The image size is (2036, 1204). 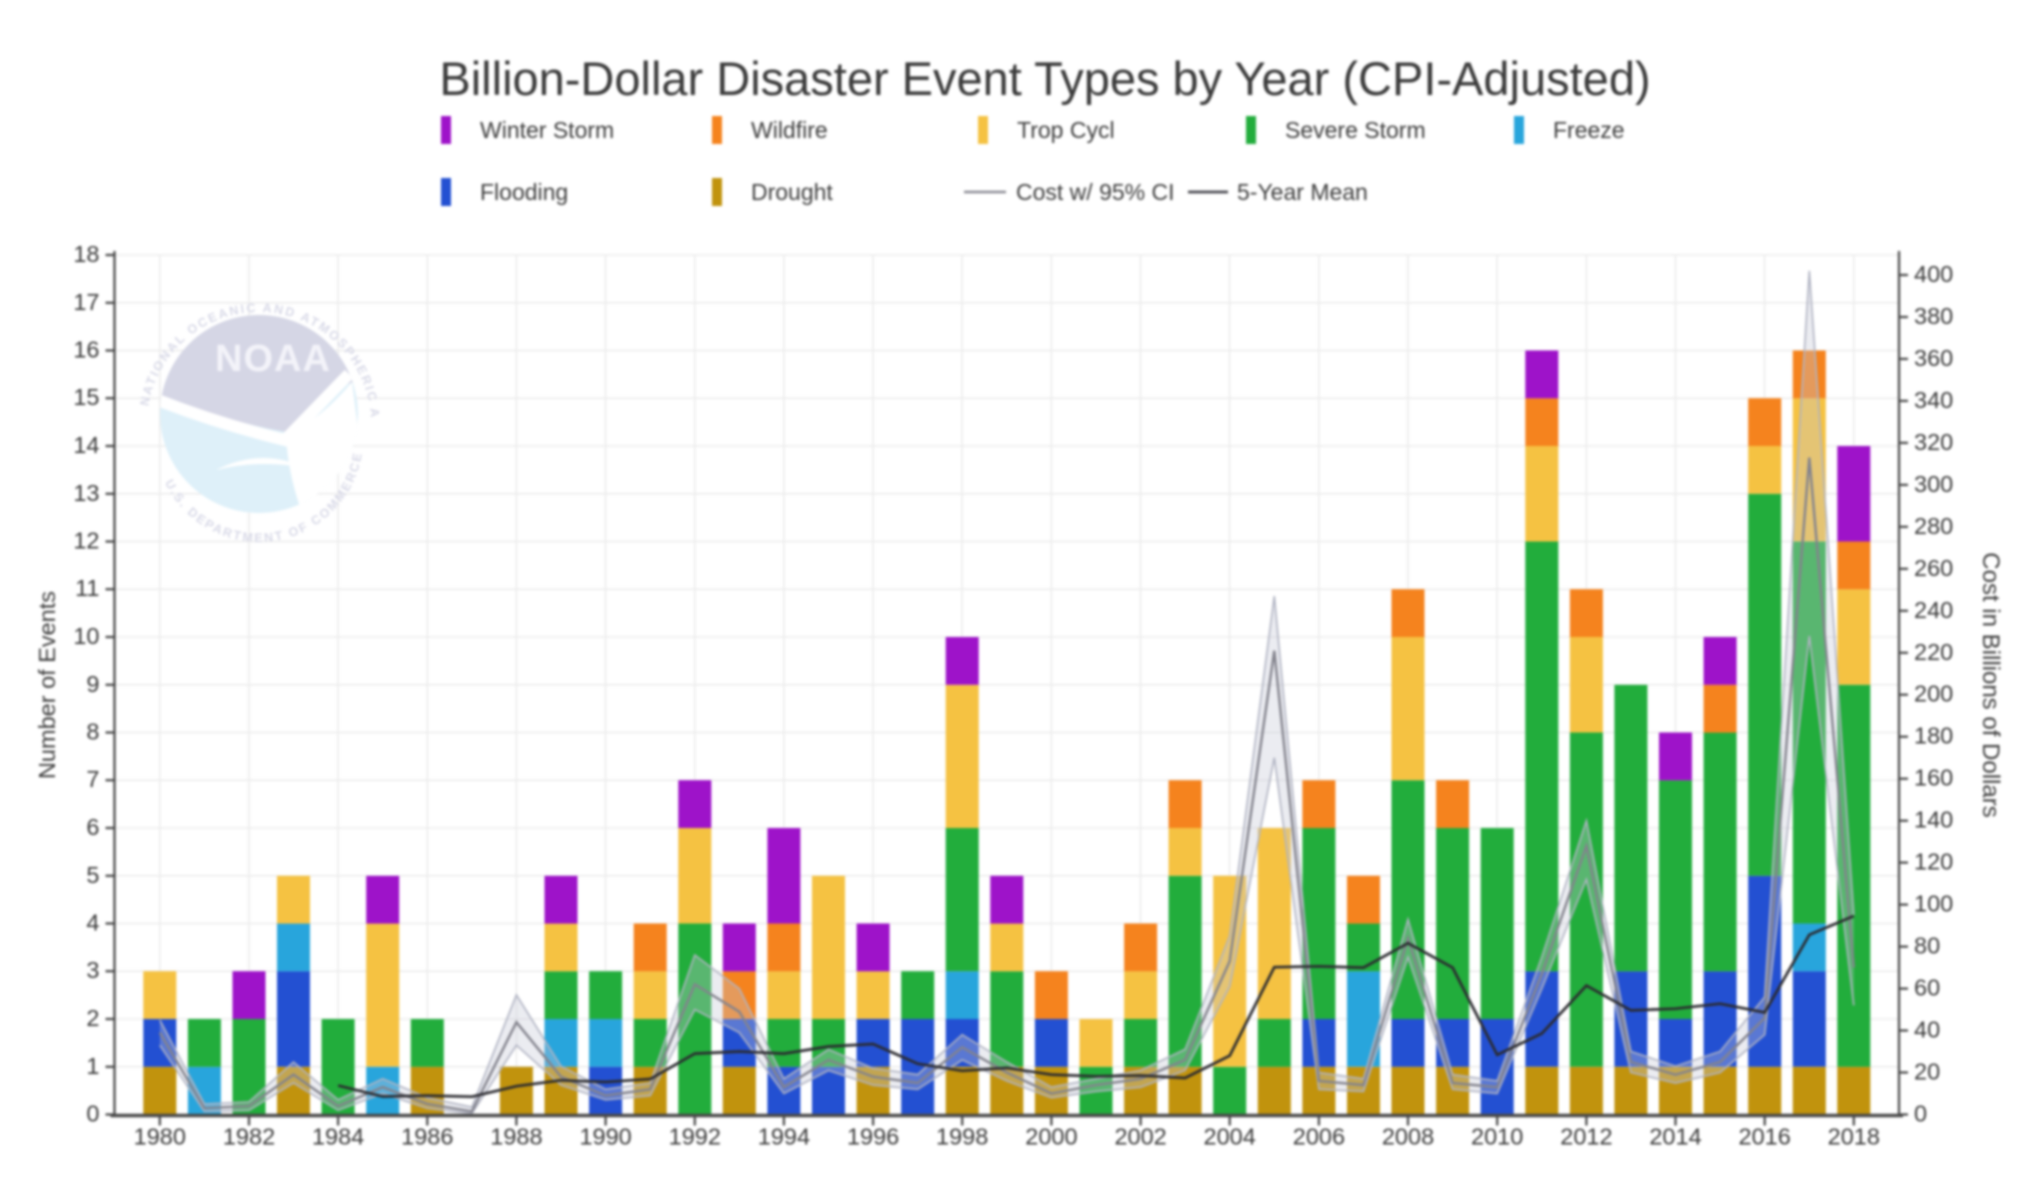 I want to click on svg-text: 12, so click(x=86, y=541).